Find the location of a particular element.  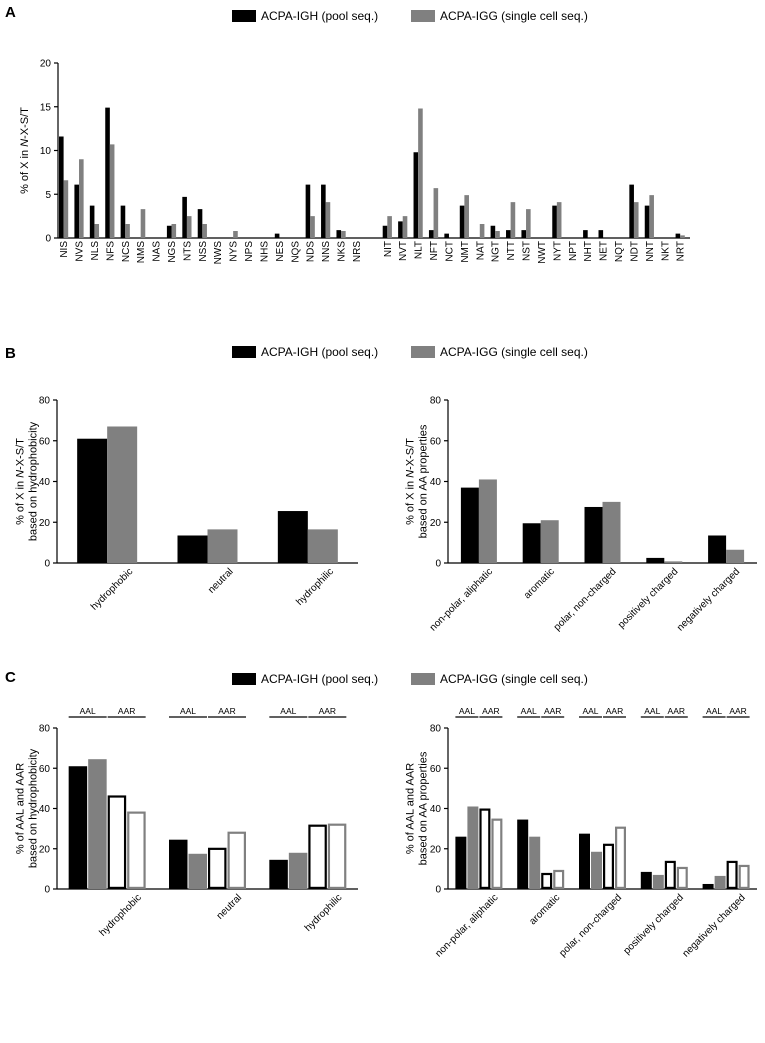

chart-c2-y-tick-label: 0 is located at coordinates (438, 890).